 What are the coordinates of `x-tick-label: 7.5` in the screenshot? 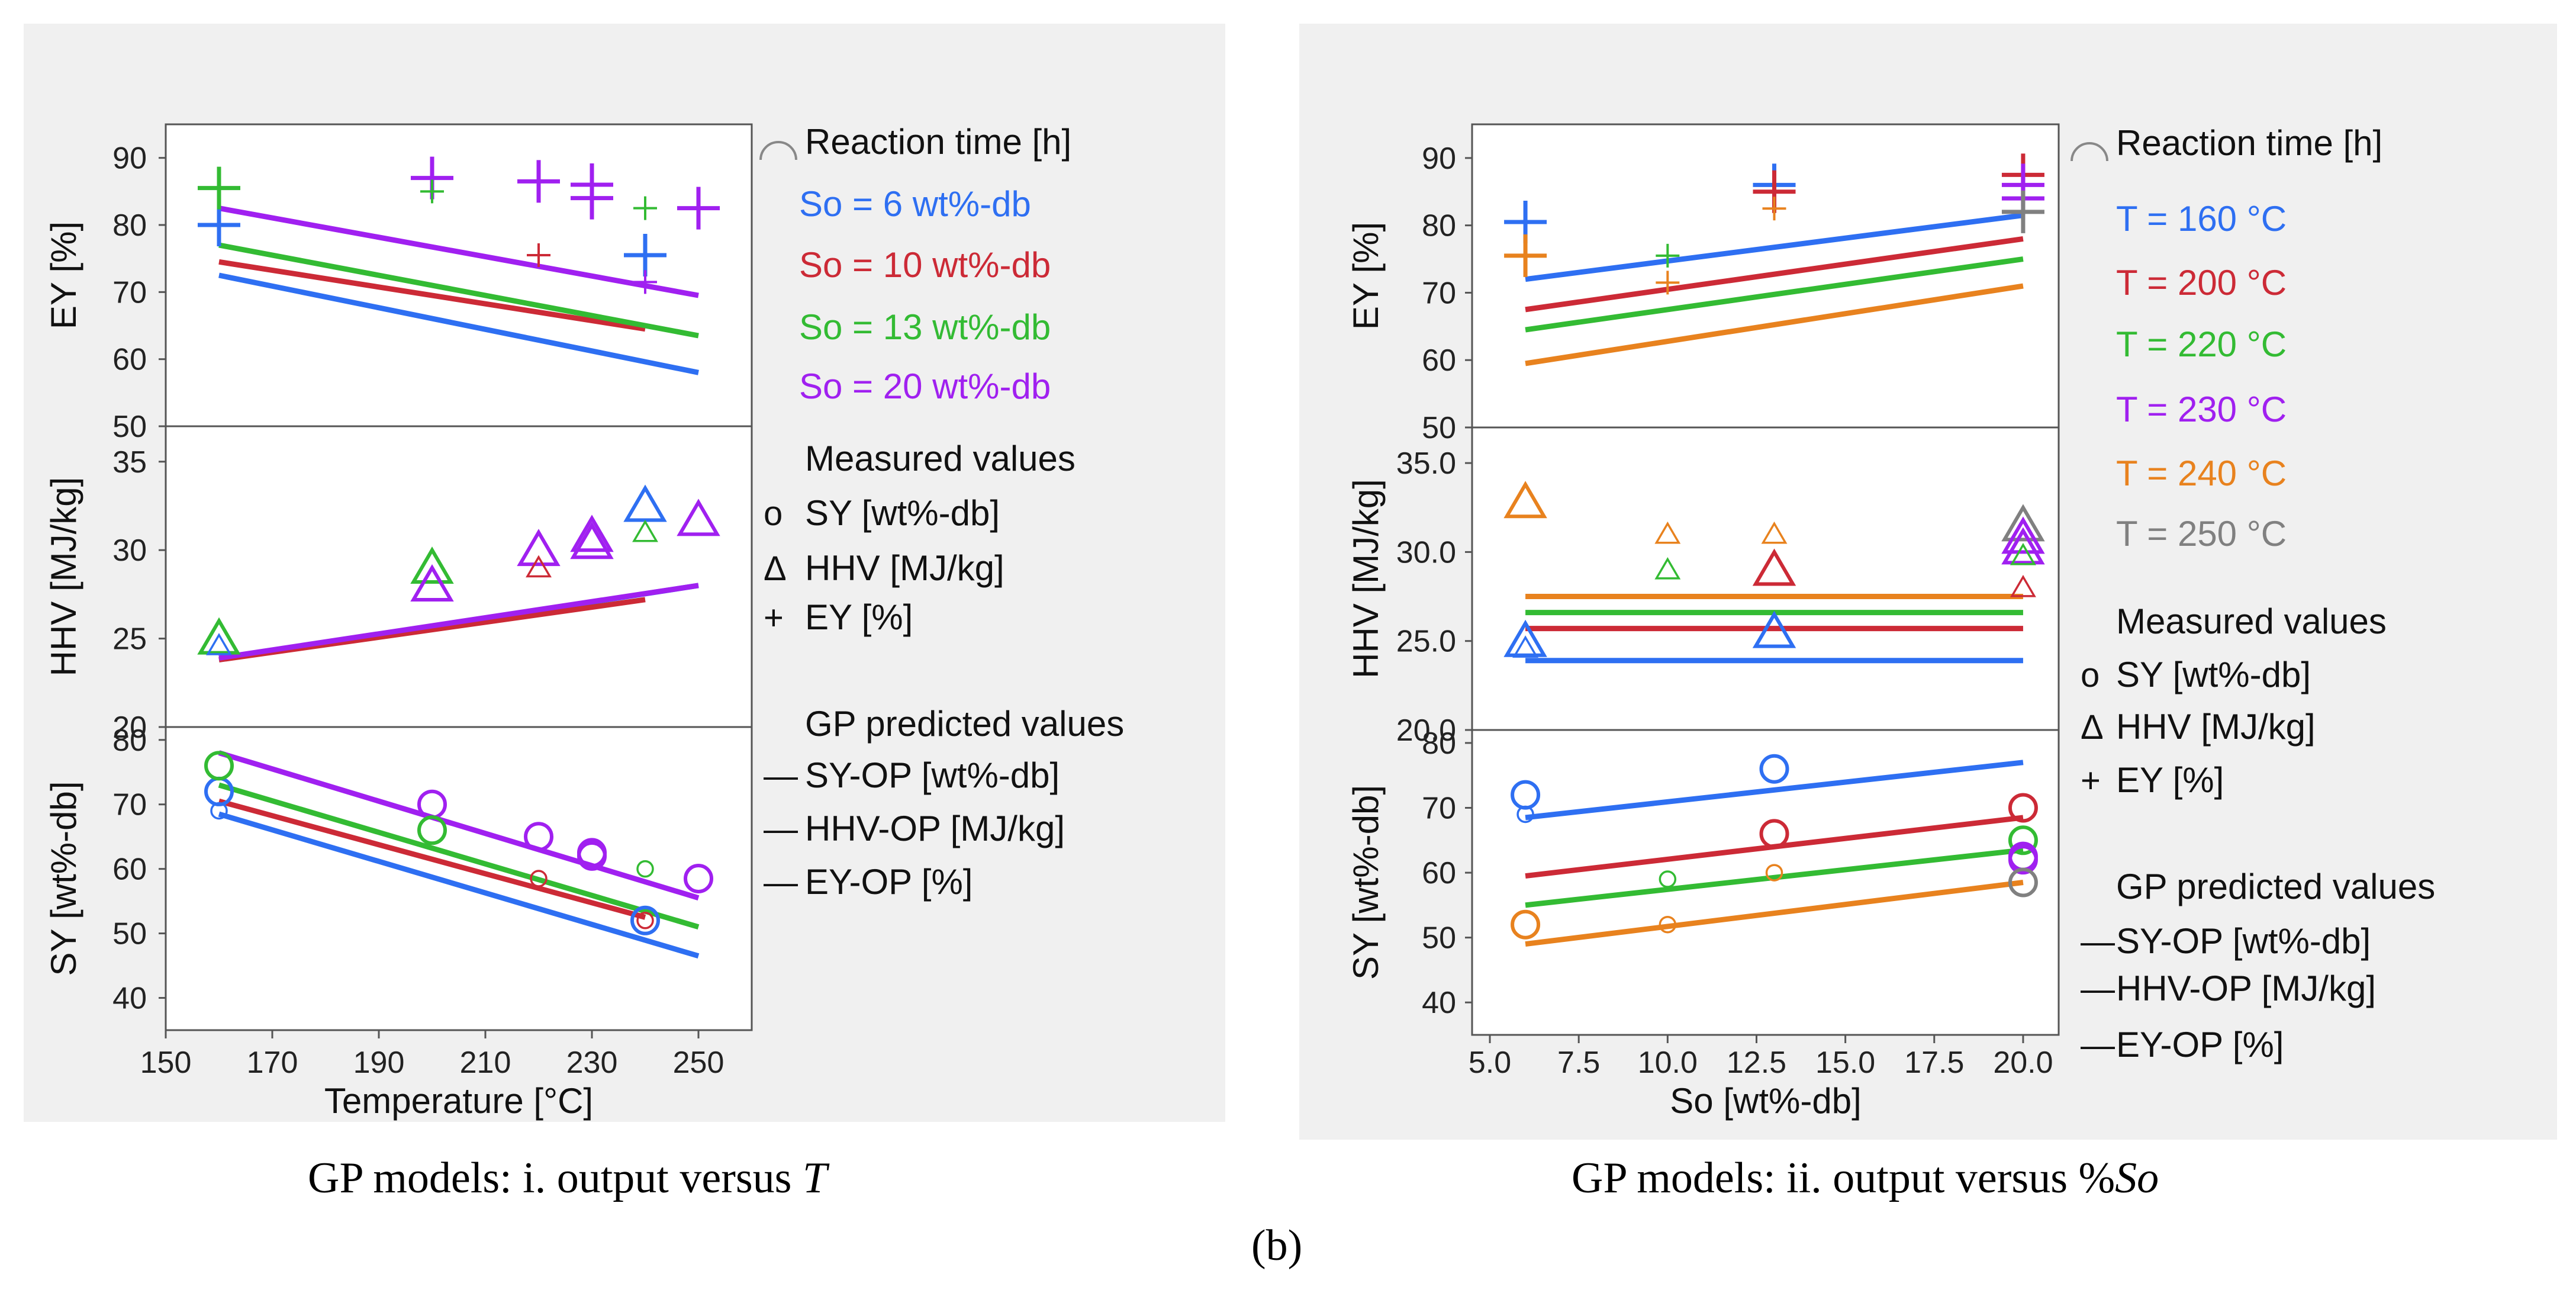 It's located at (1579, 1063).